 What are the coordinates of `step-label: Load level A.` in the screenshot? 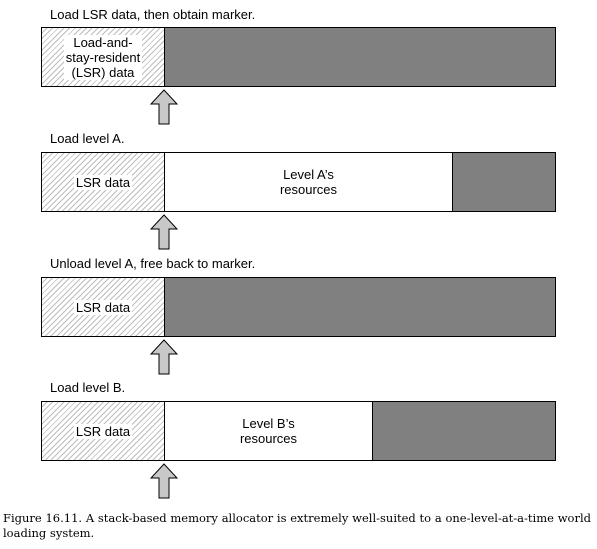 It's located at (87, 138).